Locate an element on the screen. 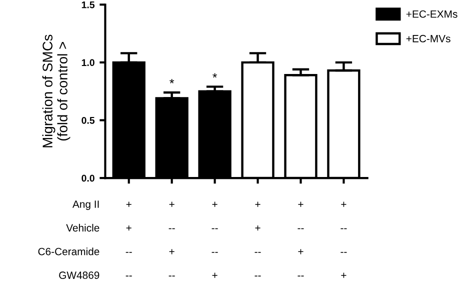 The image size is (474, 289). text: Ang II Vehicle C6-Ceramide GW4869 is located at coordinates (69, 239).